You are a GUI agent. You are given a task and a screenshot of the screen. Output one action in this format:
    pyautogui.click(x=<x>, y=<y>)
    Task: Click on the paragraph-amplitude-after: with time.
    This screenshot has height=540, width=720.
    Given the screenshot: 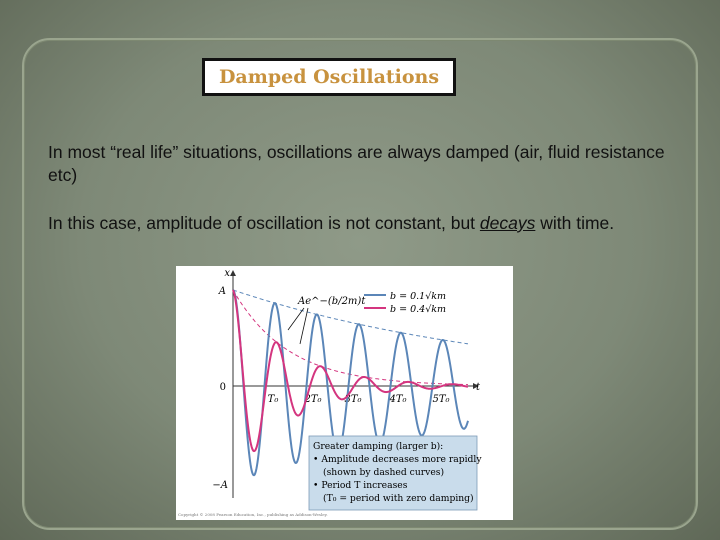 What is the action you would take?
    pyautogui.click(x=575, y=223)
    